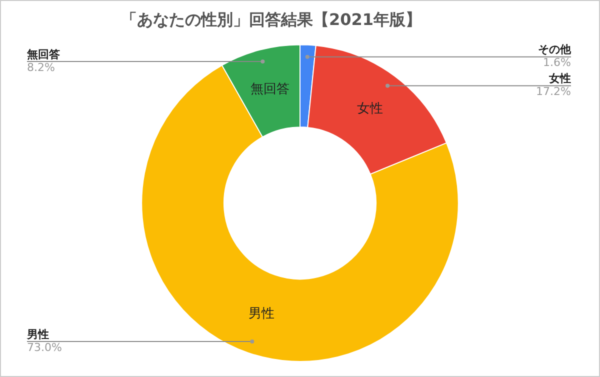 This screenshot has height=377, width=600. What do you see at coordinates (557, 63) in the screenshot?
I see `data-label: 1.6%` at bounding box center [557, 63].